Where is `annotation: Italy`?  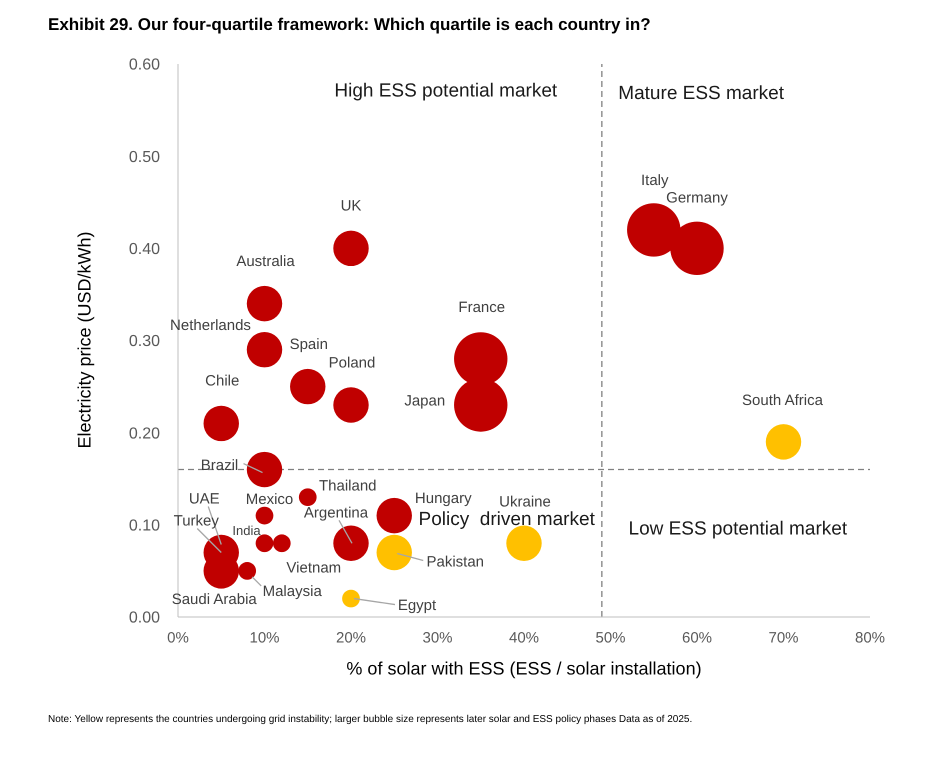
annotation: Italy is located at coordinates (654, 181).